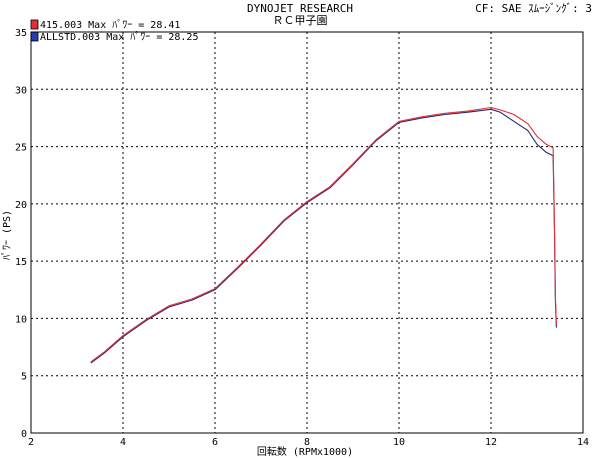 Image resolution: width=600 pixels, height=458 pixels. What do you see at coordinates (21, 33) in the screenshot?
I see `y-tick-label: 35` at bounding box center [21, 33].